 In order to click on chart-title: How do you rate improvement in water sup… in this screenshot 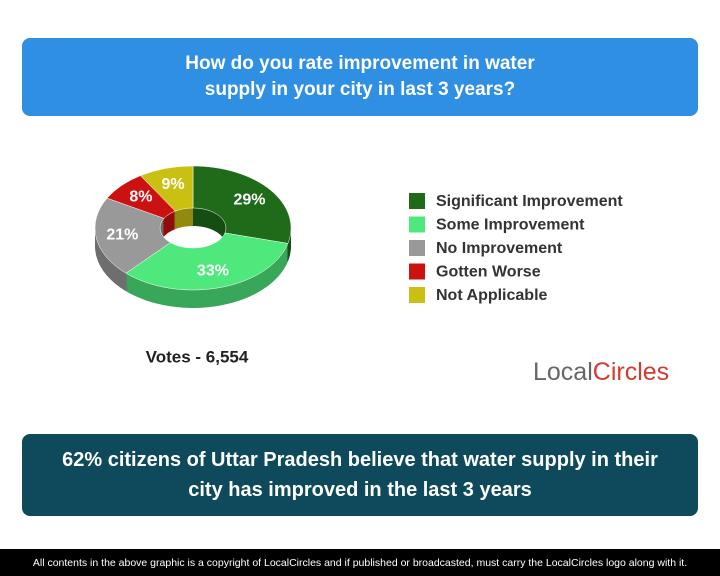, I will do `click(360, 77)`.